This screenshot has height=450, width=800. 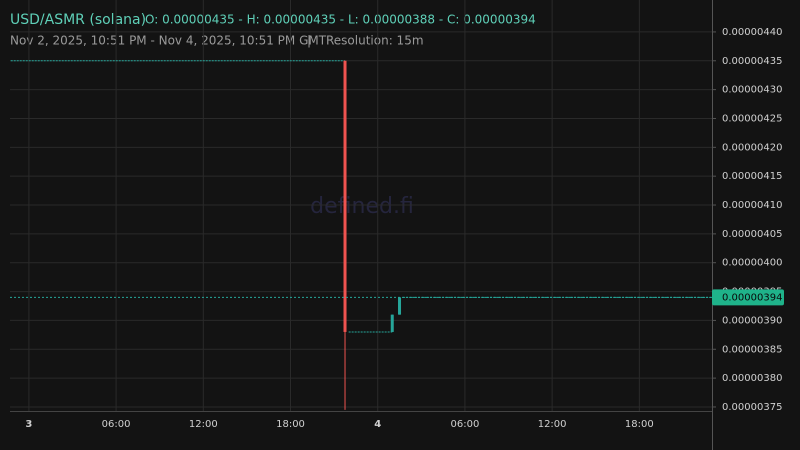 What do you see at coordinates (752, 176) in the screenshot?
I see `y-tick-label: 0.00000415` at bounding box center [752, 176].